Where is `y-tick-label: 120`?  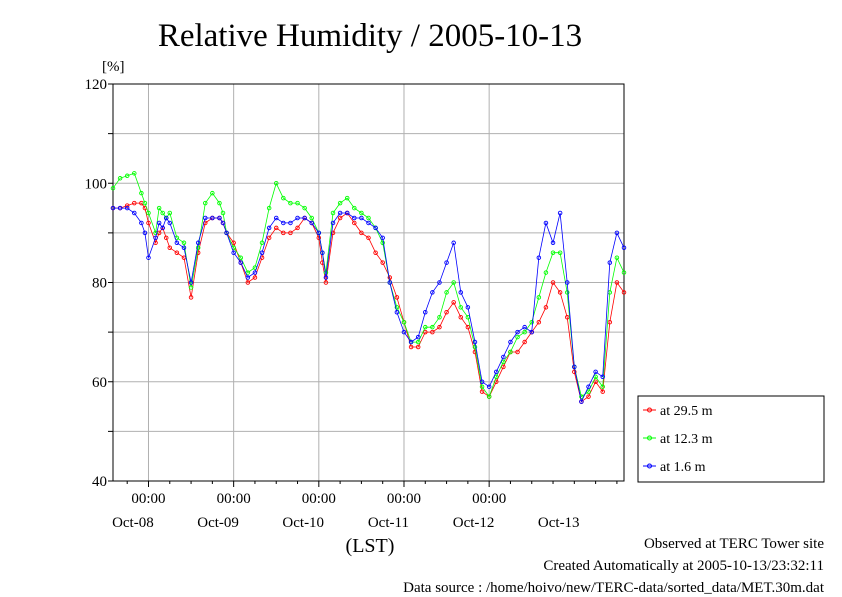
y-tick-label: 120 is located at coordinates (96, 85).